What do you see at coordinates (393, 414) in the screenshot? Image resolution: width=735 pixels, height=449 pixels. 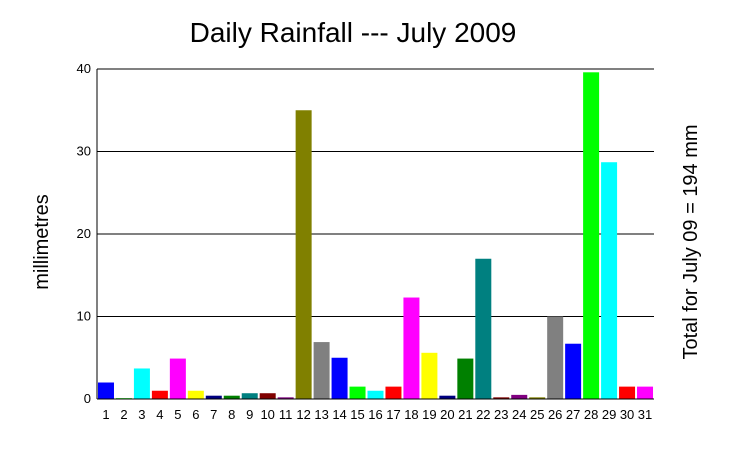 I see `x-tick-label: 17` at bounding box center [393, 414].